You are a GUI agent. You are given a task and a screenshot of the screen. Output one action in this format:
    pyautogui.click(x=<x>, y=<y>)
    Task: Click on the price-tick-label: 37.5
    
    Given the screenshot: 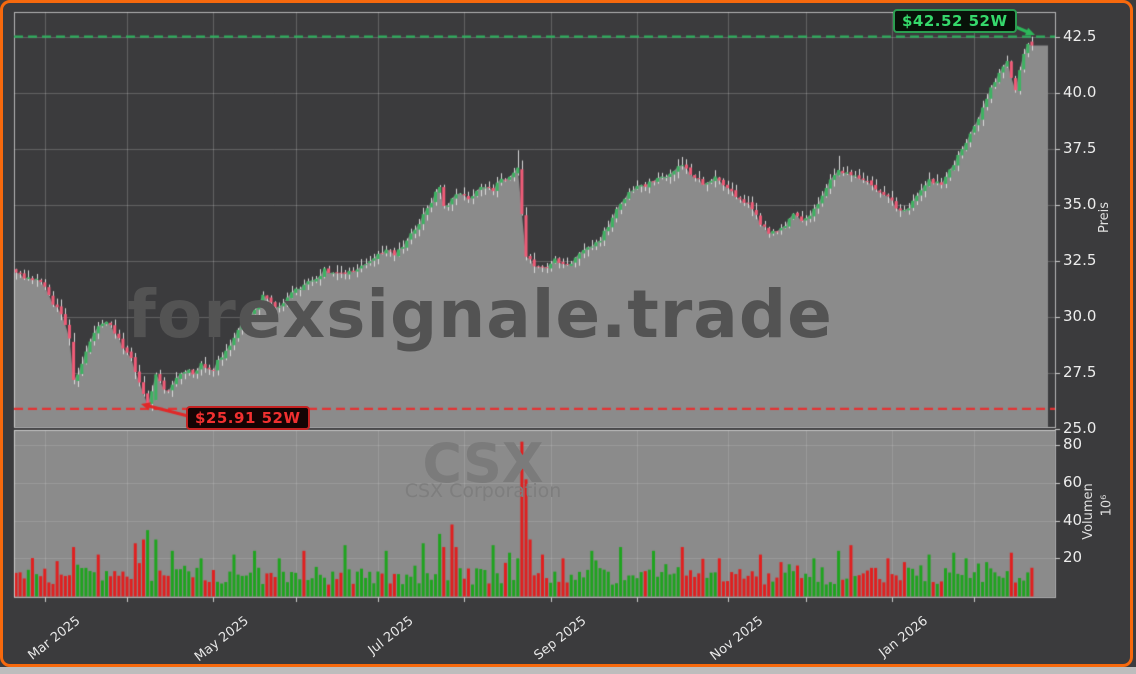 What is the action you would take?
    pyautogui.click(x=1080, y=148)
    